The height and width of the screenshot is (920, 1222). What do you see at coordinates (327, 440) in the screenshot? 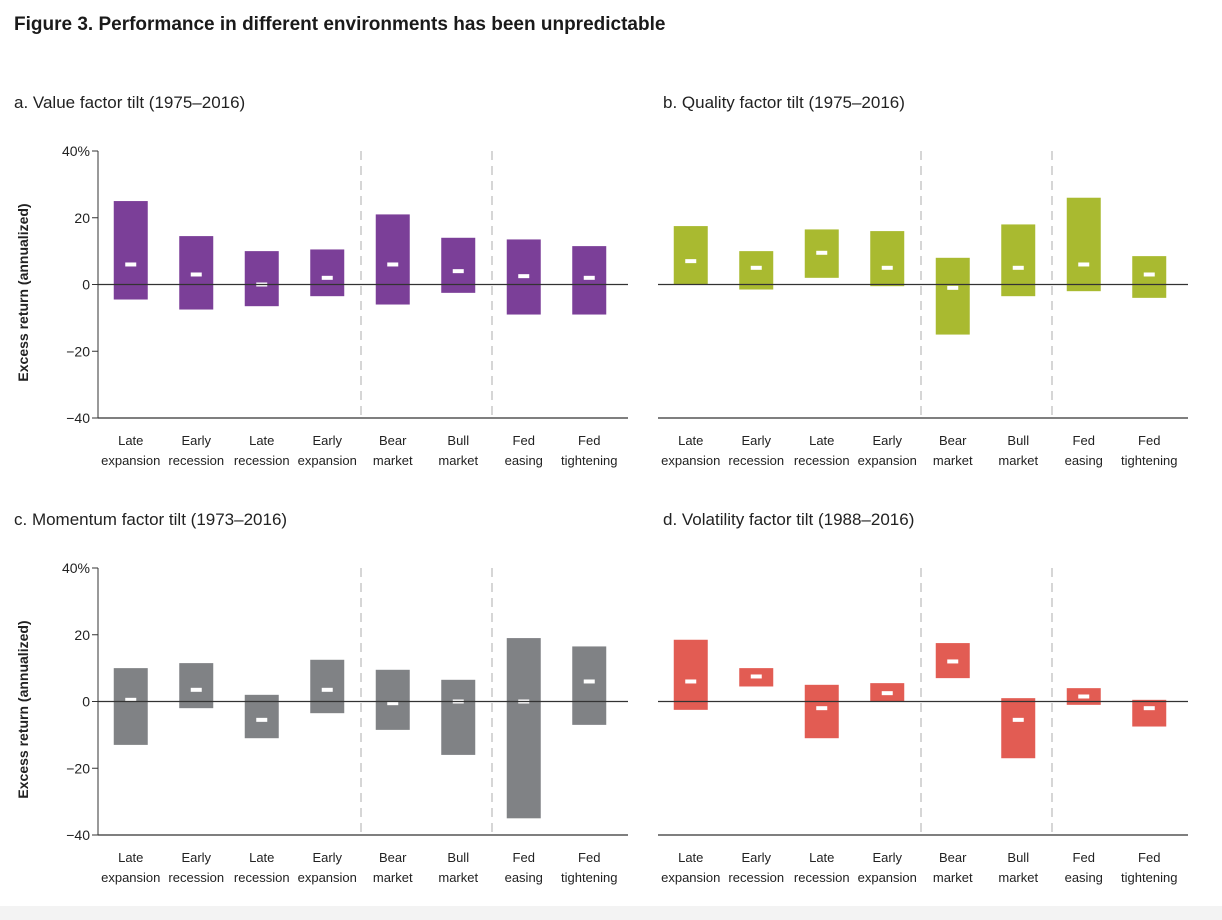
I see `category-label-a-4: Early` at bounding box center [327, 440].